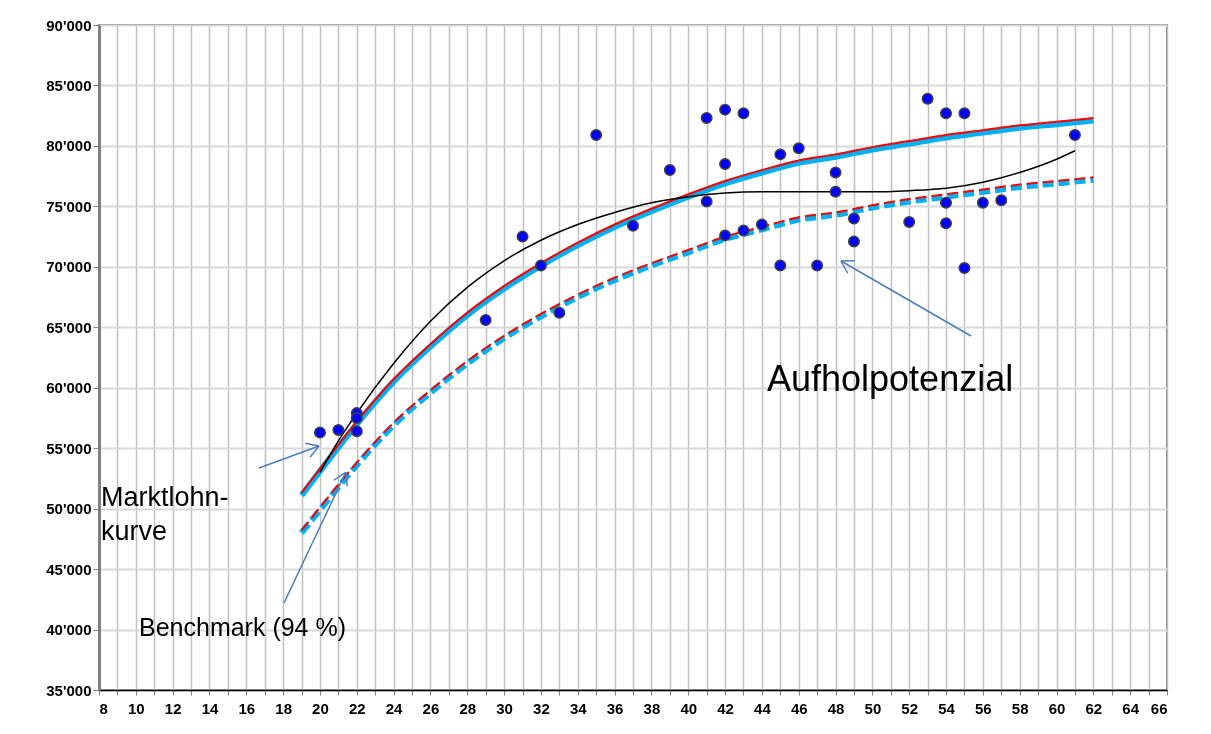 The width and height of the screenshot is (1211, 734). Describe the element at coordinates (725, 708) in the screenshot. I see `x-tick-label: 42` at that location.